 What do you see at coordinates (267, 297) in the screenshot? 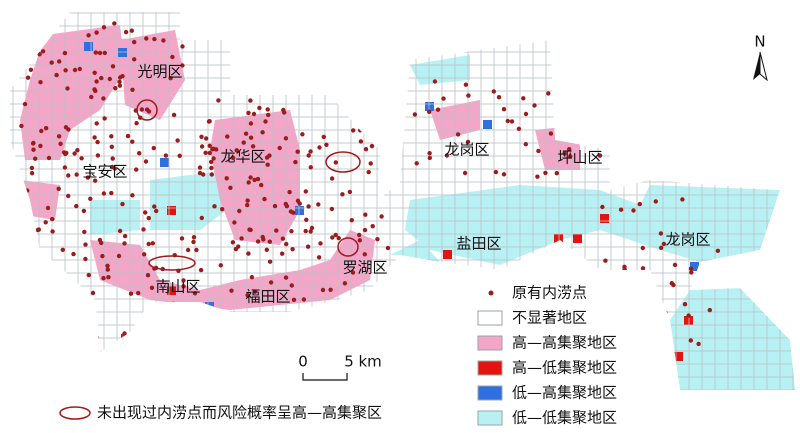
I see `district-label: 福田区` at bounding box center [267, 297].